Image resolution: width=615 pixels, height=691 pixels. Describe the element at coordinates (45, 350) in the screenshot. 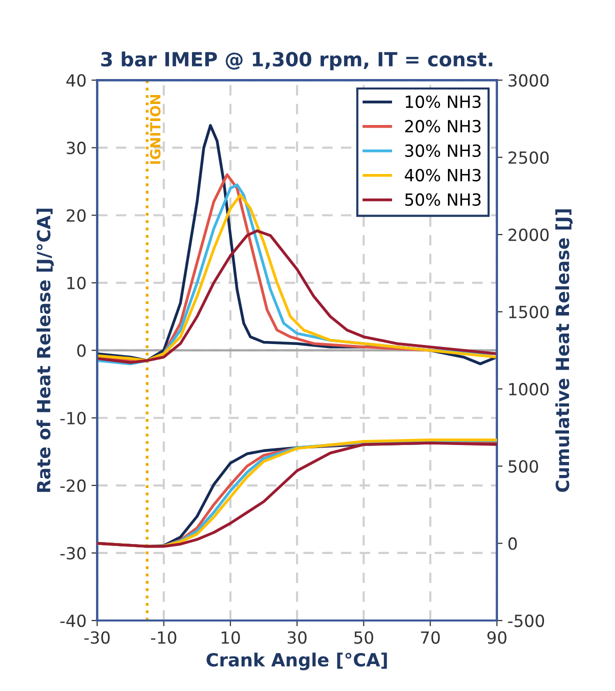

I see `y-axis-title: Rate of Heat Release [J/°CA]` at that location.